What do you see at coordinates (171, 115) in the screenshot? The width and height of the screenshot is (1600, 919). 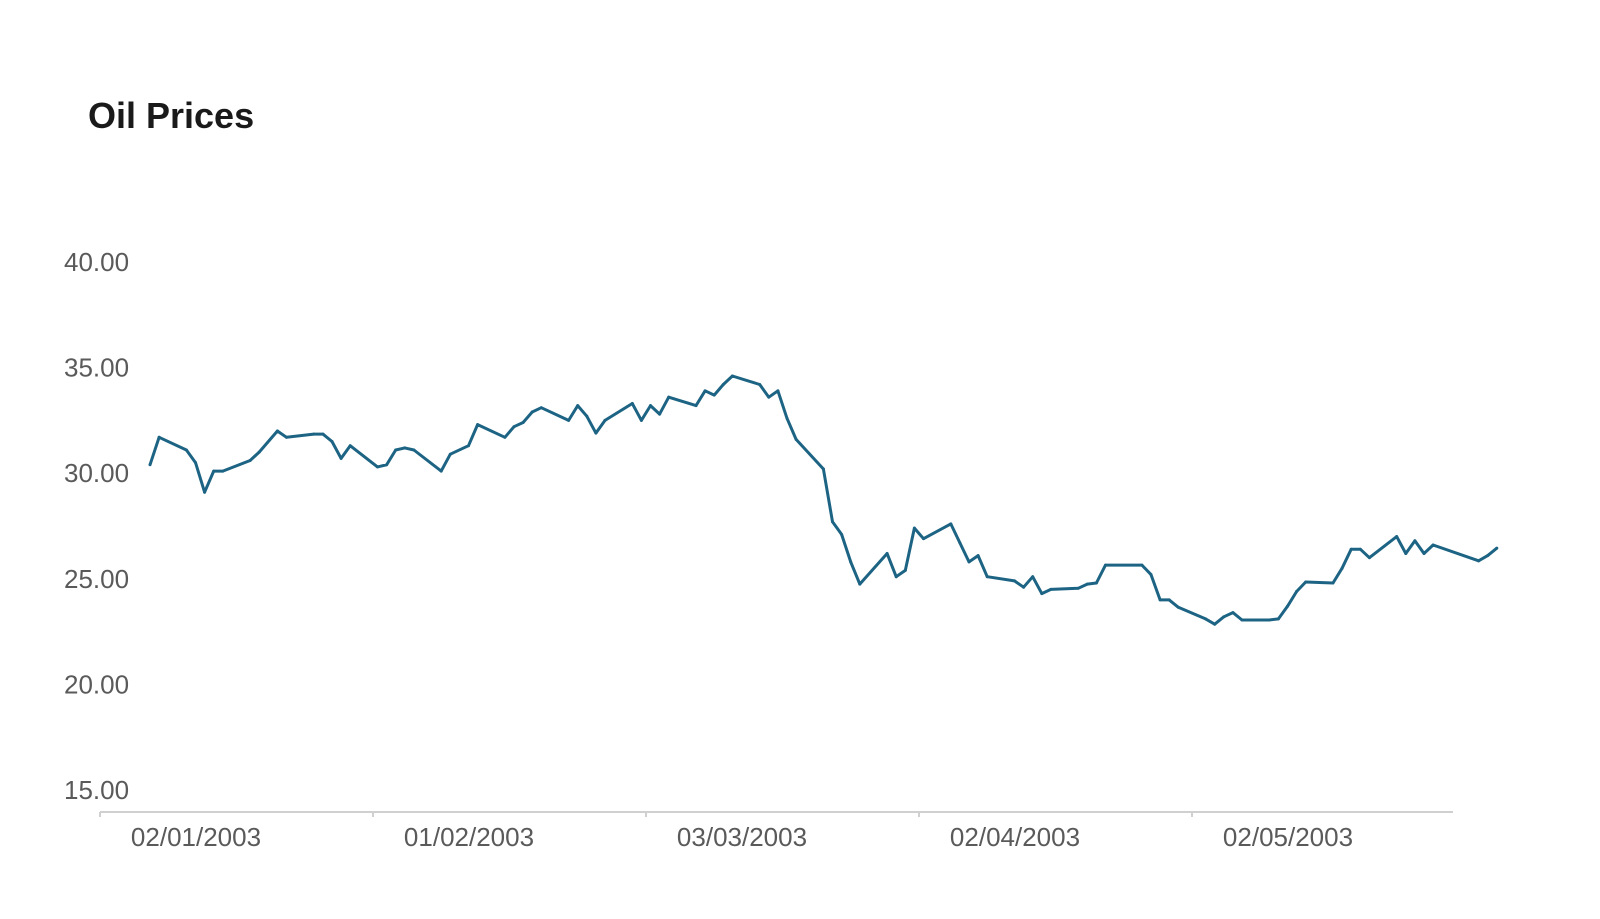 I see `chart-title: Oil Prices` at bounding box center [171, 115].